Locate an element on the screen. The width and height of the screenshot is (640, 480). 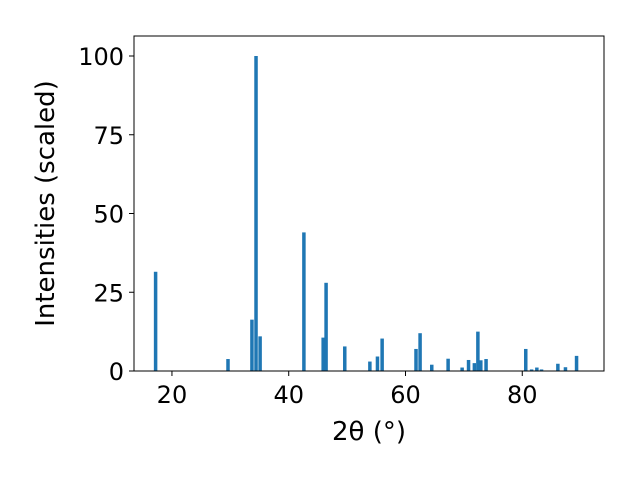
y-tick-label: 75 is located at coordinates (108, 136).